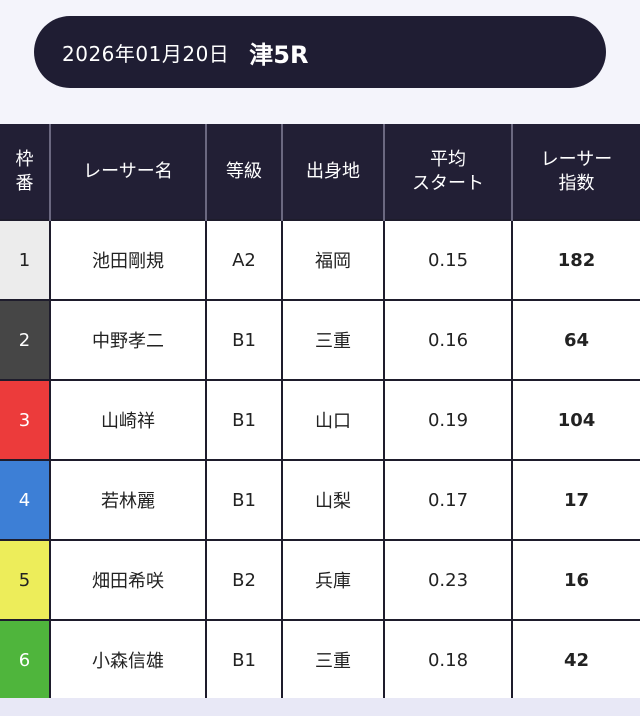 The height and width of the screenshot is (716, 640). What do you see at coordinates (128, 420) in the screenshot?
I see `racer-name: 山崎祥` at bounding box center [128, 420].